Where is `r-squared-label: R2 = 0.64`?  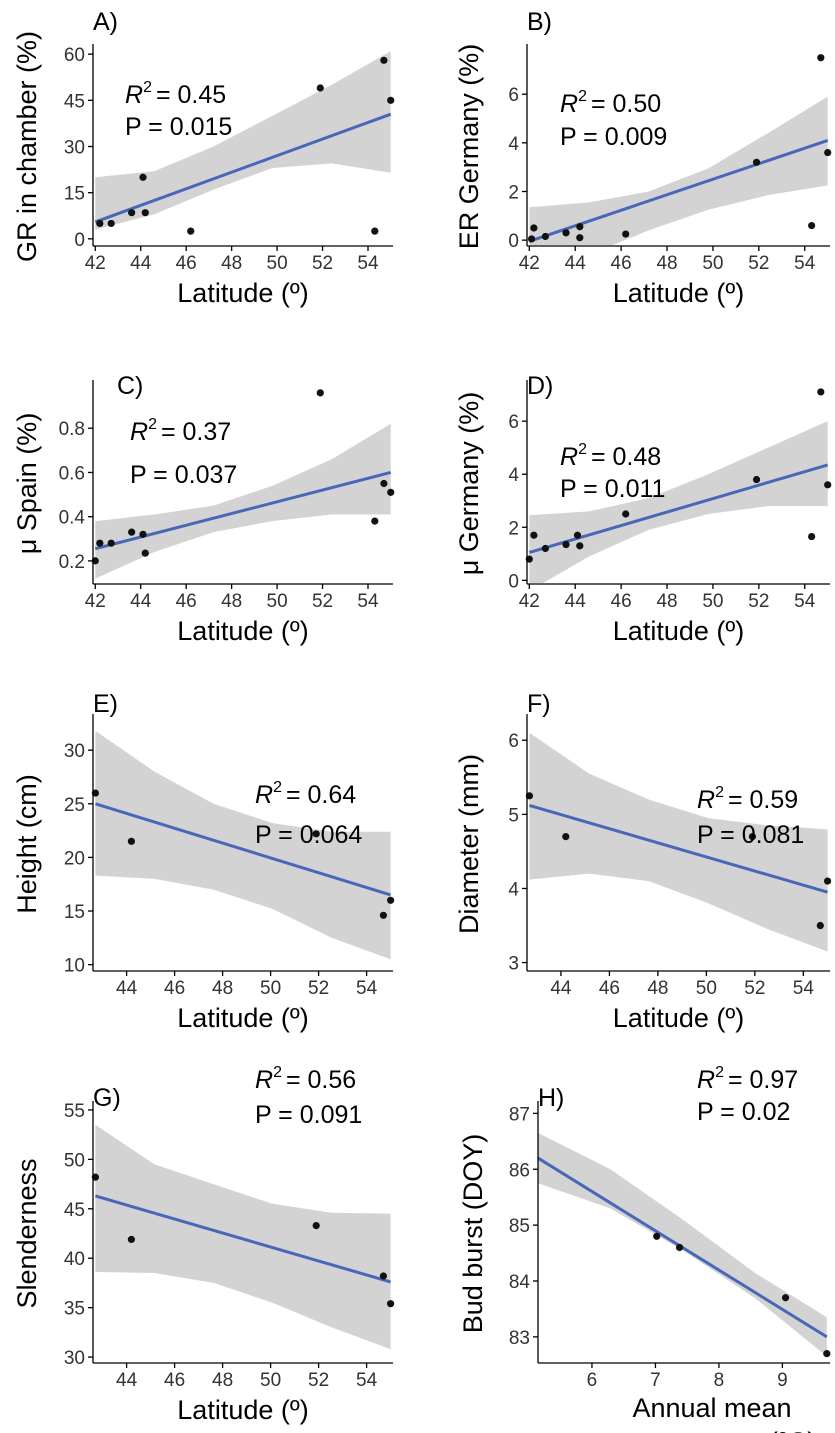 r-squared-label: R2 = 0.64 is located at coordinates (305, 794).